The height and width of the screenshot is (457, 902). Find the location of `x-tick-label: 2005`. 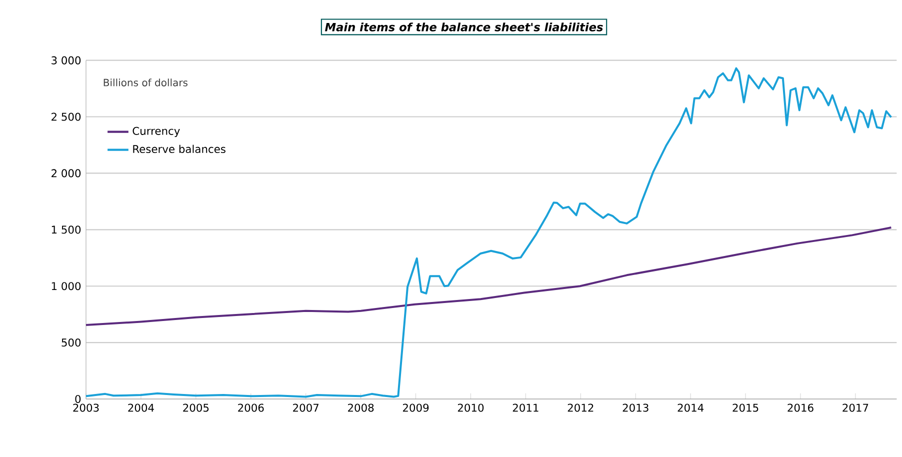

x-tick-label: 2005 is located at coordinates (196, 408).